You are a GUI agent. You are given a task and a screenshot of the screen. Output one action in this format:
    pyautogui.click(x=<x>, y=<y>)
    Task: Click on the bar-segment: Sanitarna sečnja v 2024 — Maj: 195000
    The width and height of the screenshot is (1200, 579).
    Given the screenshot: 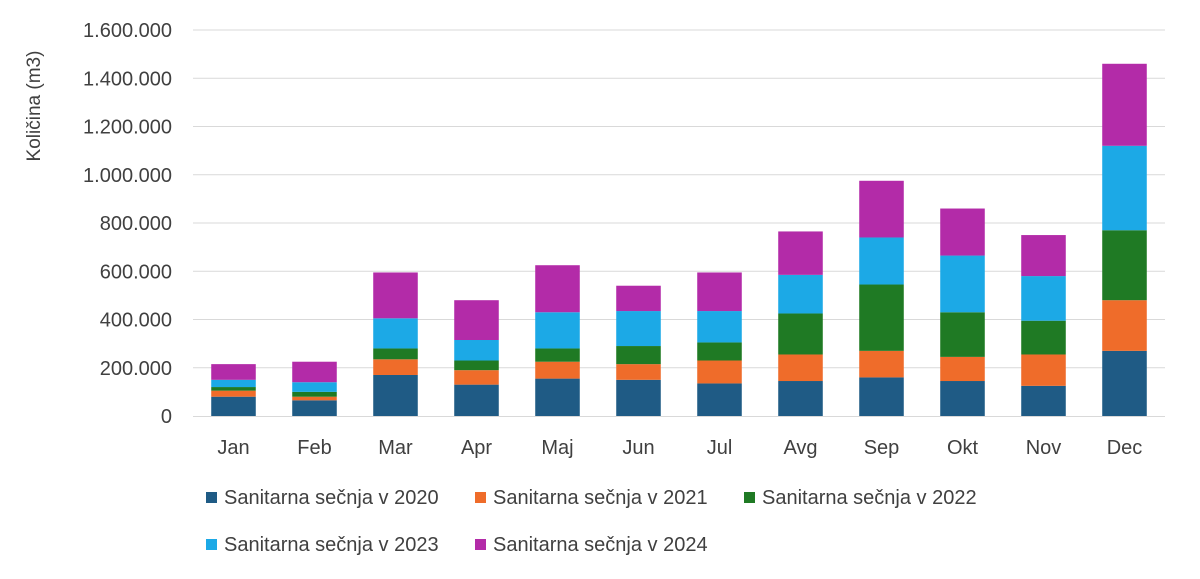 What is the action you would take?
    pyautogui.click(x=557, y=289)
    